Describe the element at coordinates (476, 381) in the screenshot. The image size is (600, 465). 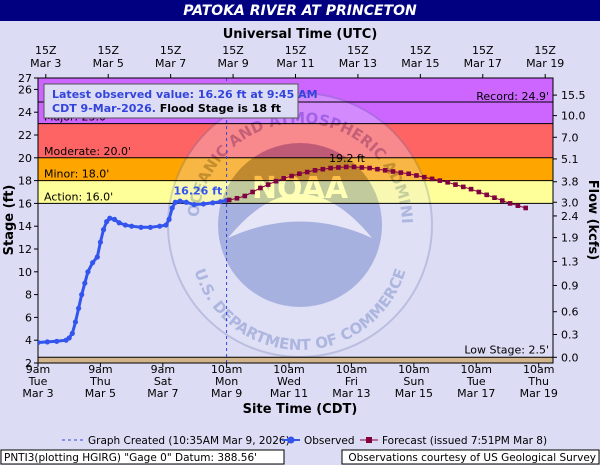
I see `local-tick-label: Tue` at that location.